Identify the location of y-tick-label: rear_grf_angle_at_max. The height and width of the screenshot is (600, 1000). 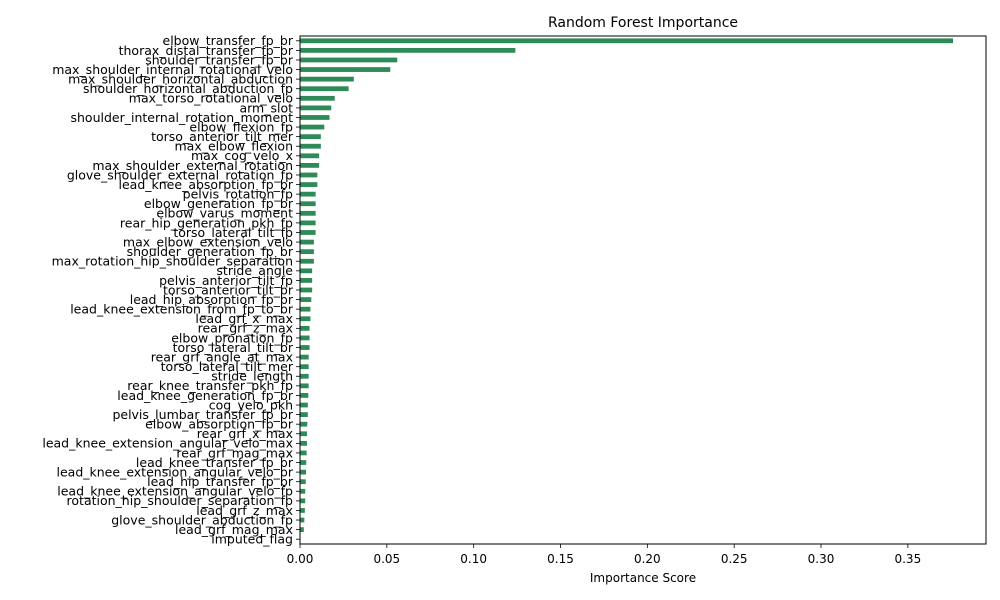
(222, 356).